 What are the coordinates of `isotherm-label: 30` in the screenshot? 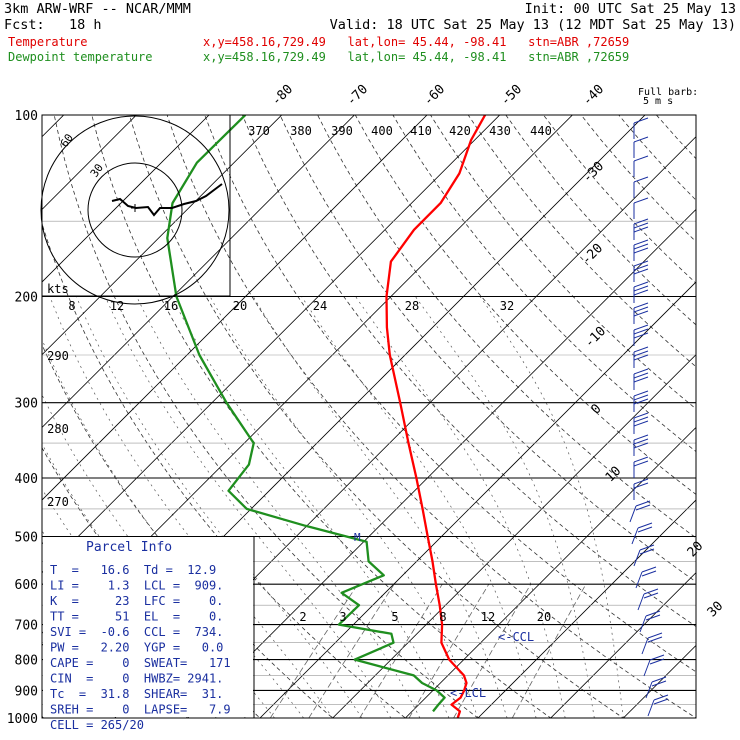 It's located at (716, 610).